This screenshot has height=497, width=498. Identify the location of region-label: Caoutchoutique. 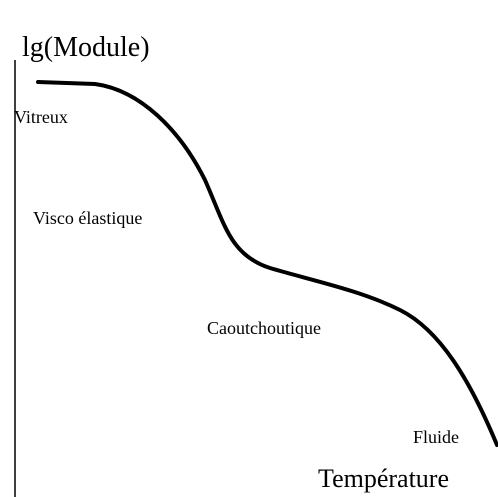
(264, 328).